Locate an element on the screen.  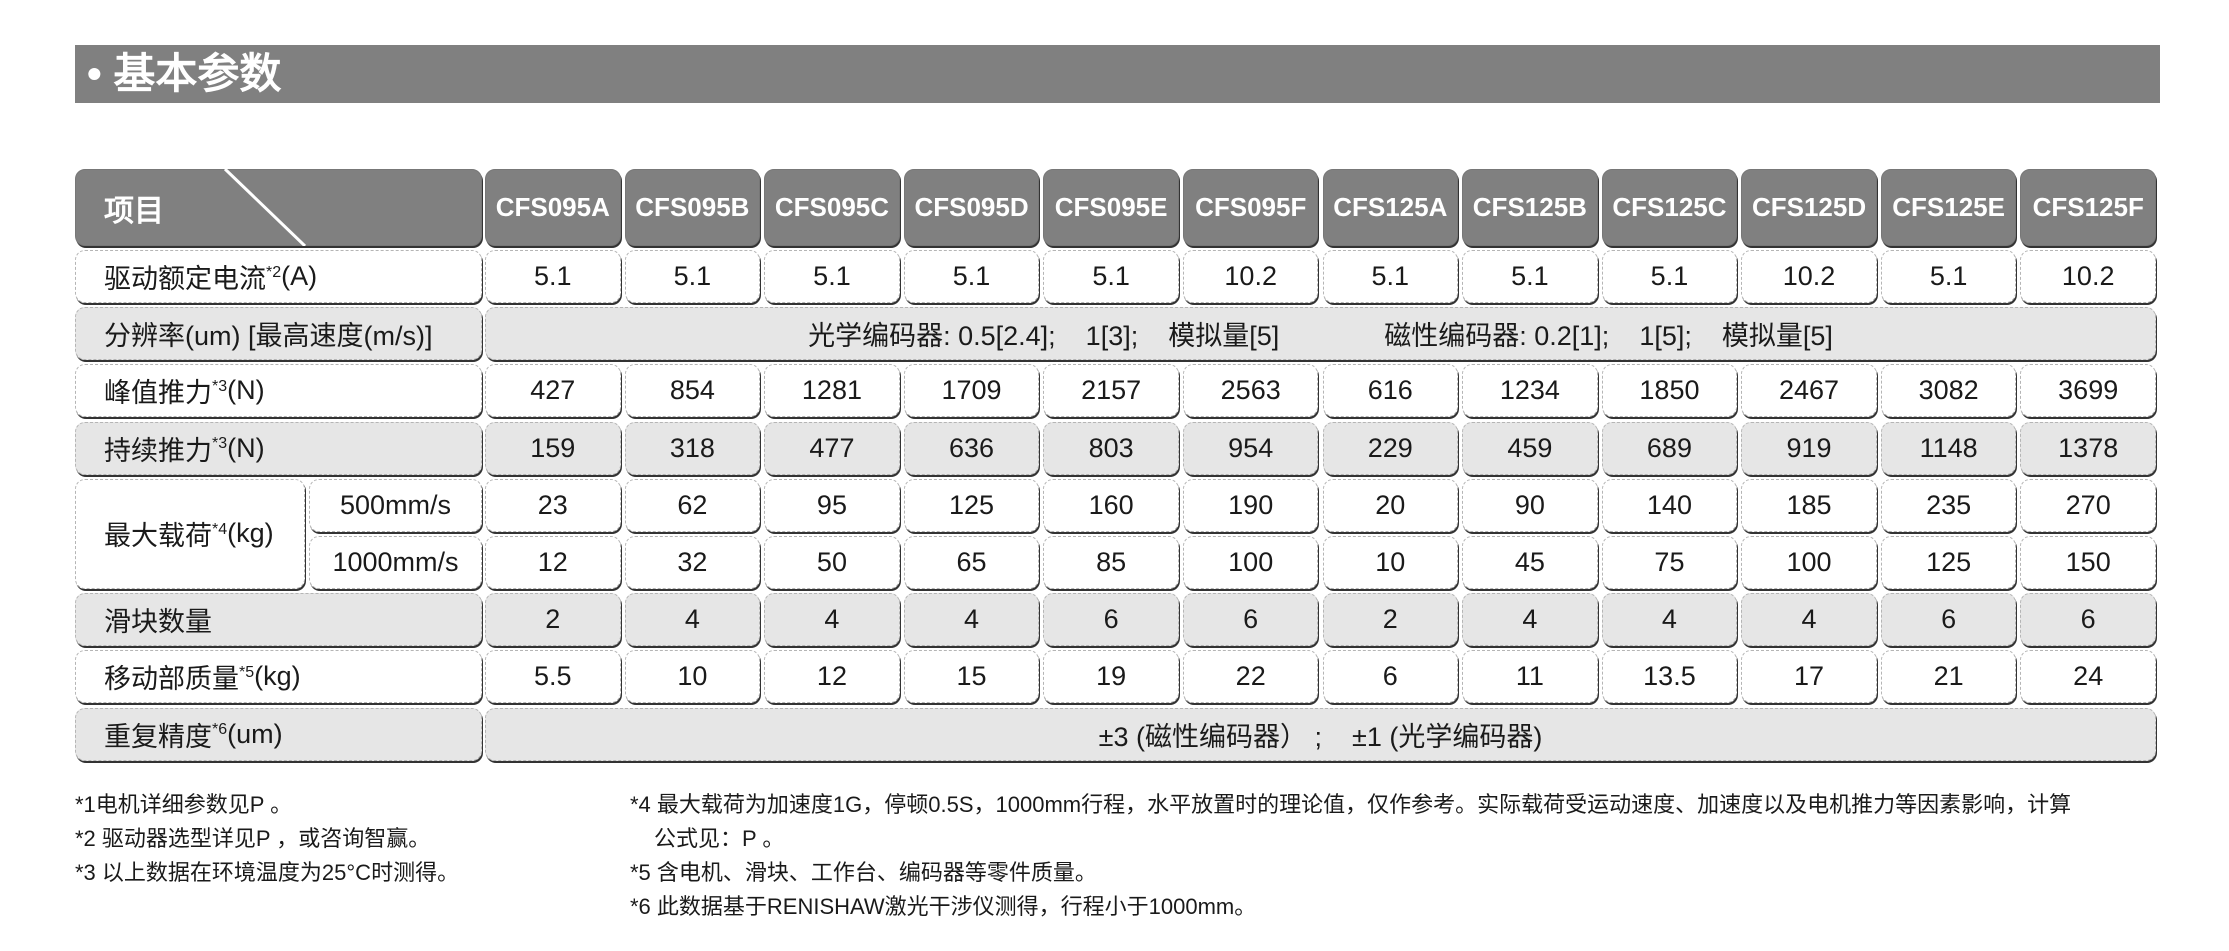
value-cell: 1281 is located at coordinates (832, 391).